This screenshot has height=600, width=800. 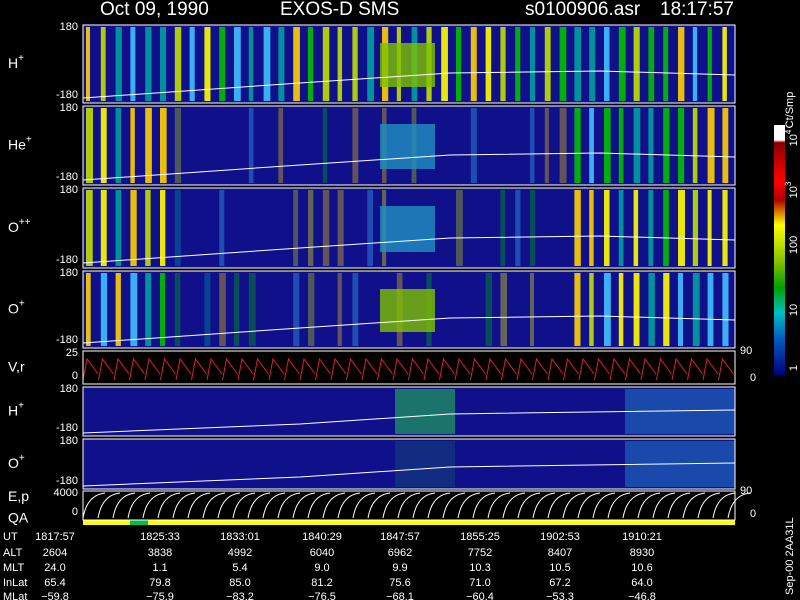 I want to click on cell: 4992, so click(x=240, y=553).